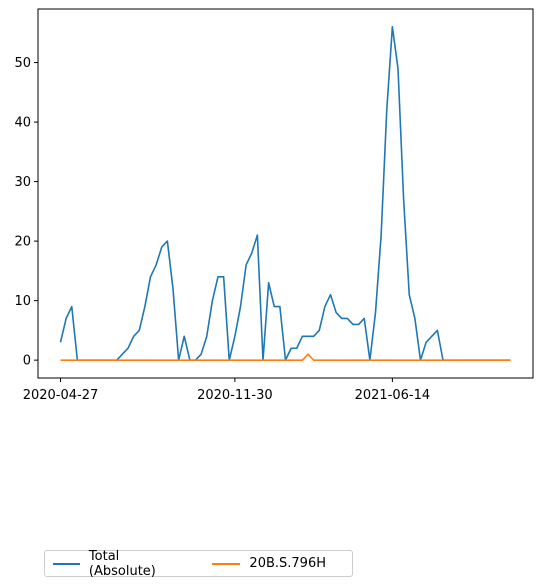 This screenshot has height=586, width=543. Describe the element at coordinates (26, 212) in the screenshot. I see `y-axis: 0 10 20 30 40 50` at that location.